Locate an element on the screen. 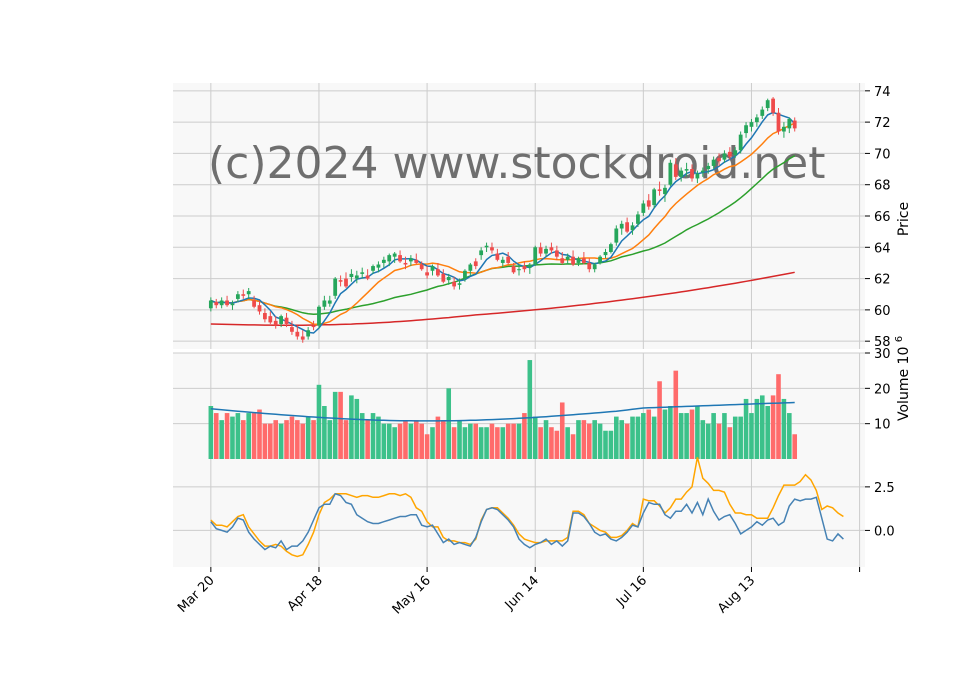 This screenshot has width=960, height=694. x-tick-label: Mar 20 is located at coordinates (196, 594).